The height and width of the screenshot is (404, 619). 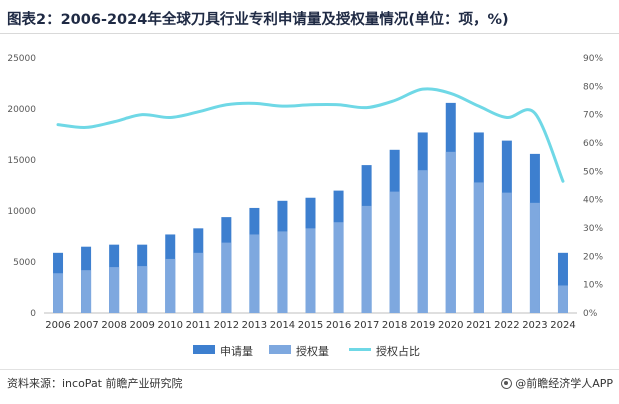 I want to click on x-tick-label: 2006, so click(x=57, y=325).